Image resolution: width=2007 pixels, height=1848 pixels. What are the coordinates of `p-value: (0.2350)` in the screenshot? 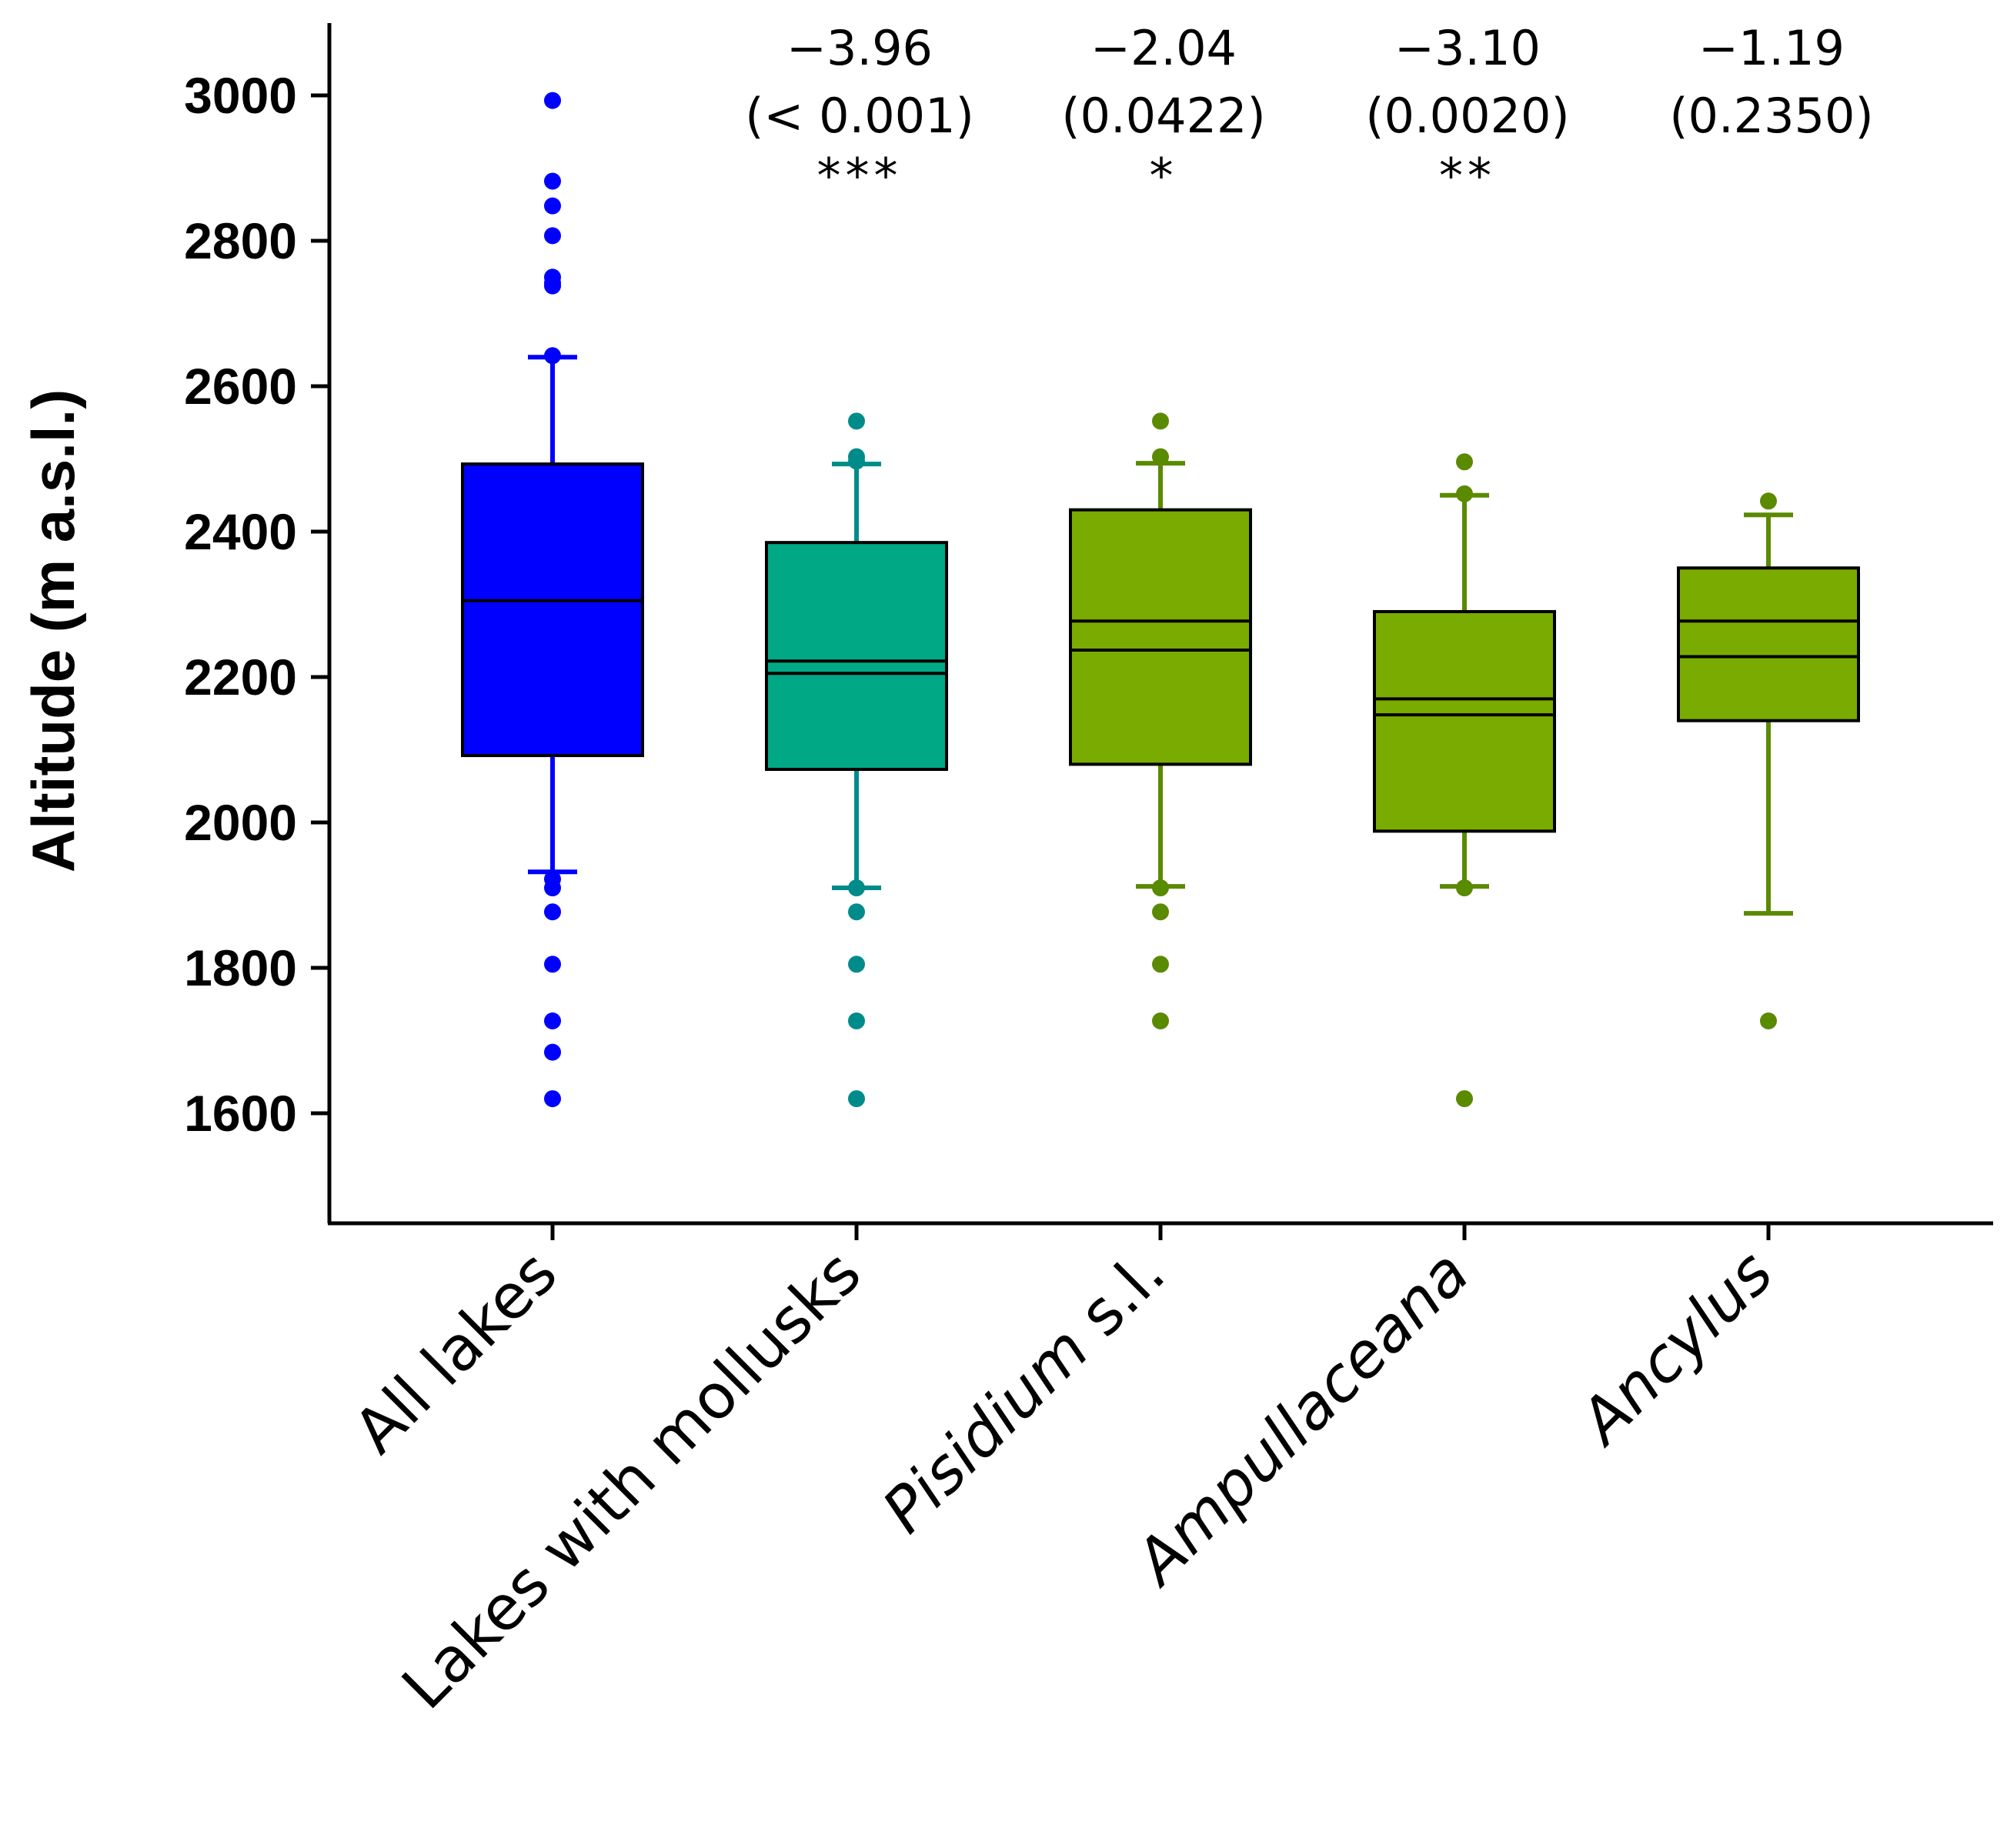 It's located at (1771, 116).